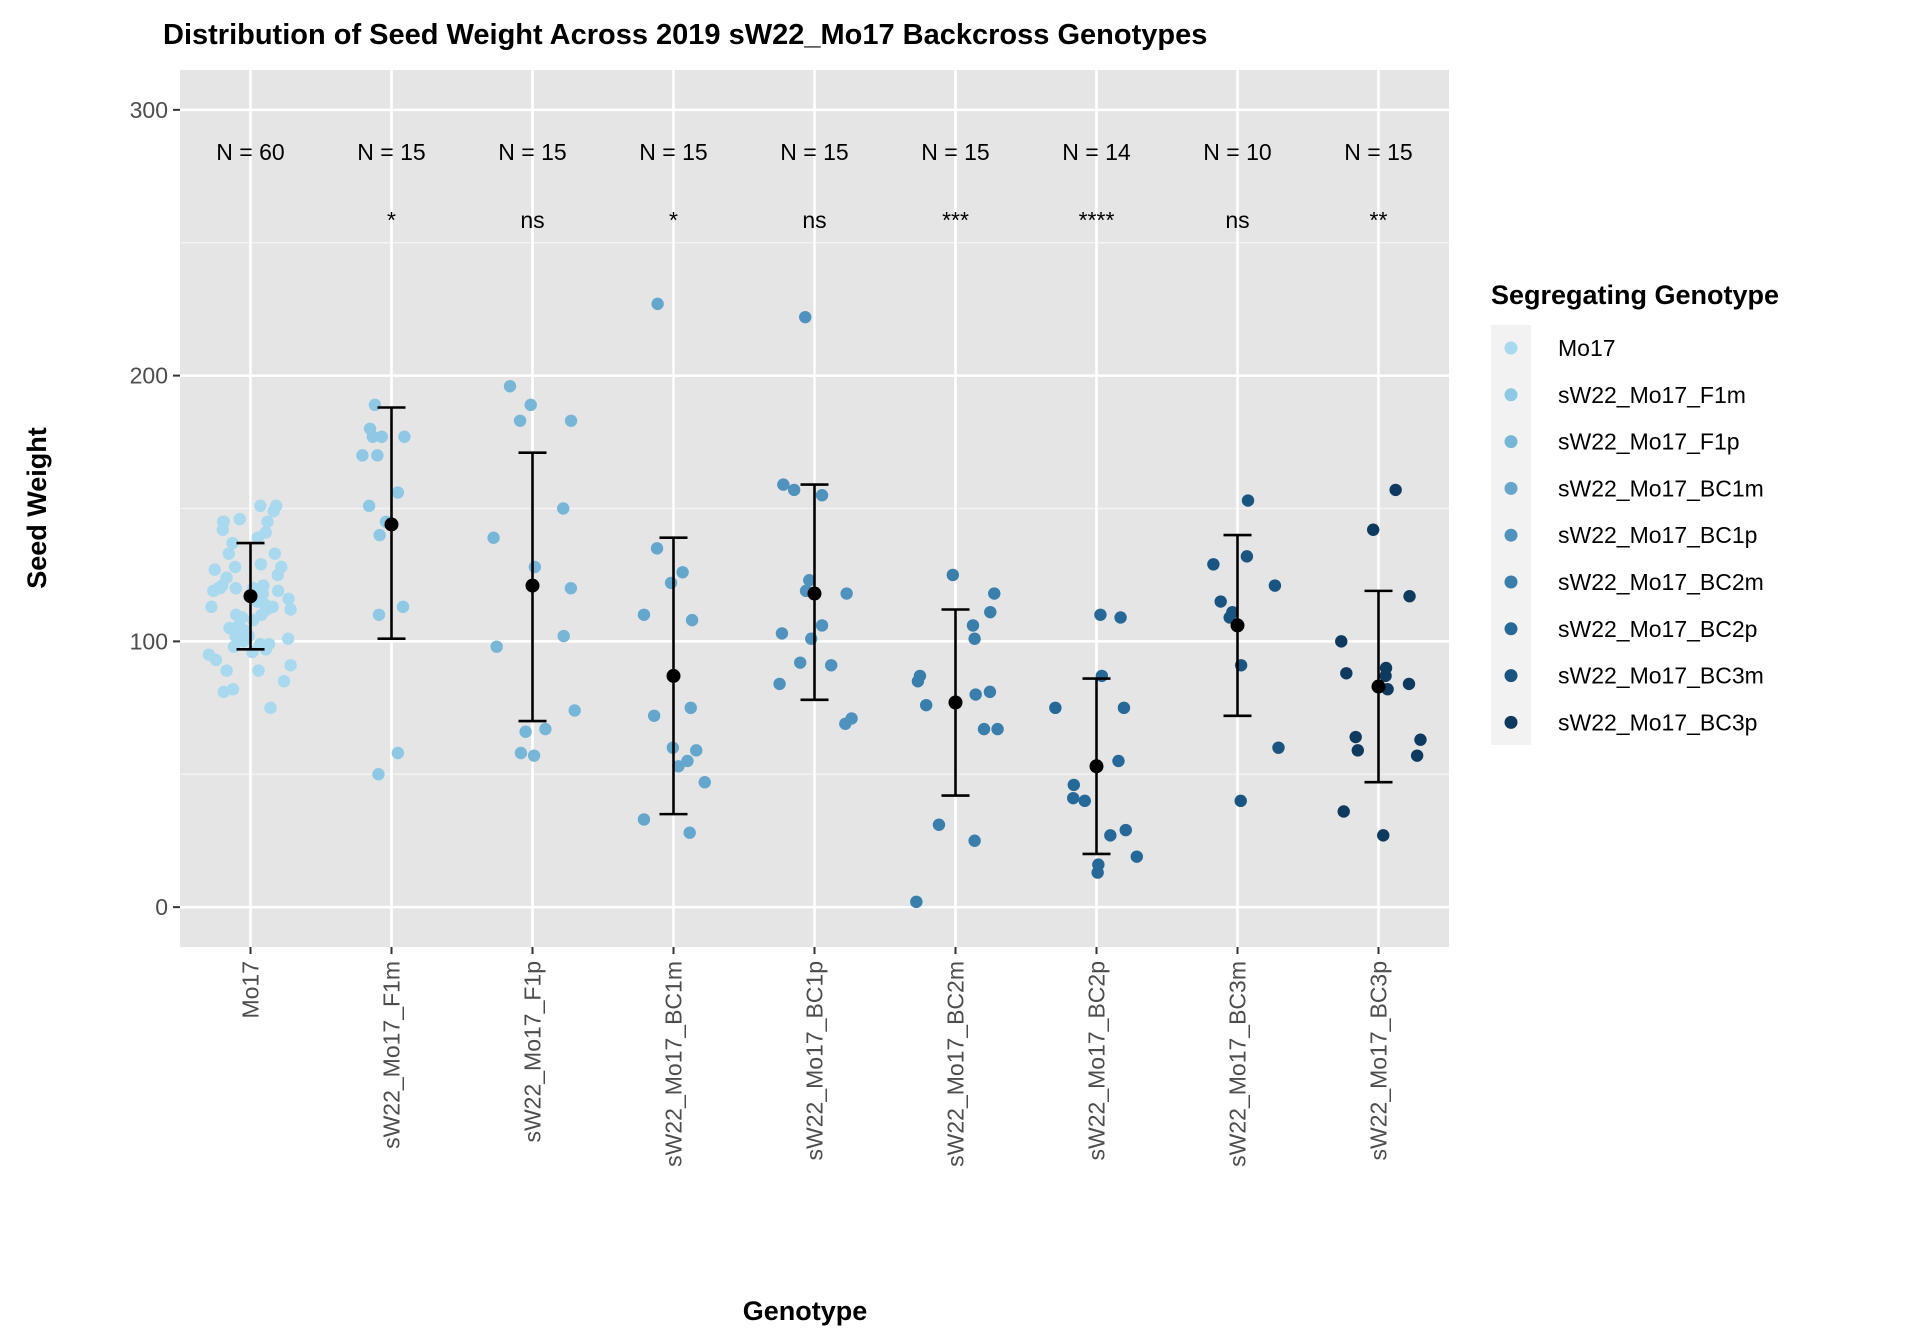 The image size is (1920, 1344). I want to click on legend-label: sW22_Mo17_BC3m, so click(1661, 676).